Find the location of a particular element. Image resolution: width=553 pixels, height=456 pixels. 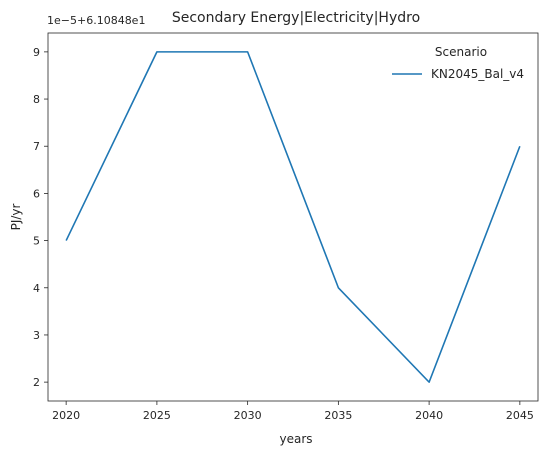

y-tick-label: 7 is located at coordinates (36, 146).